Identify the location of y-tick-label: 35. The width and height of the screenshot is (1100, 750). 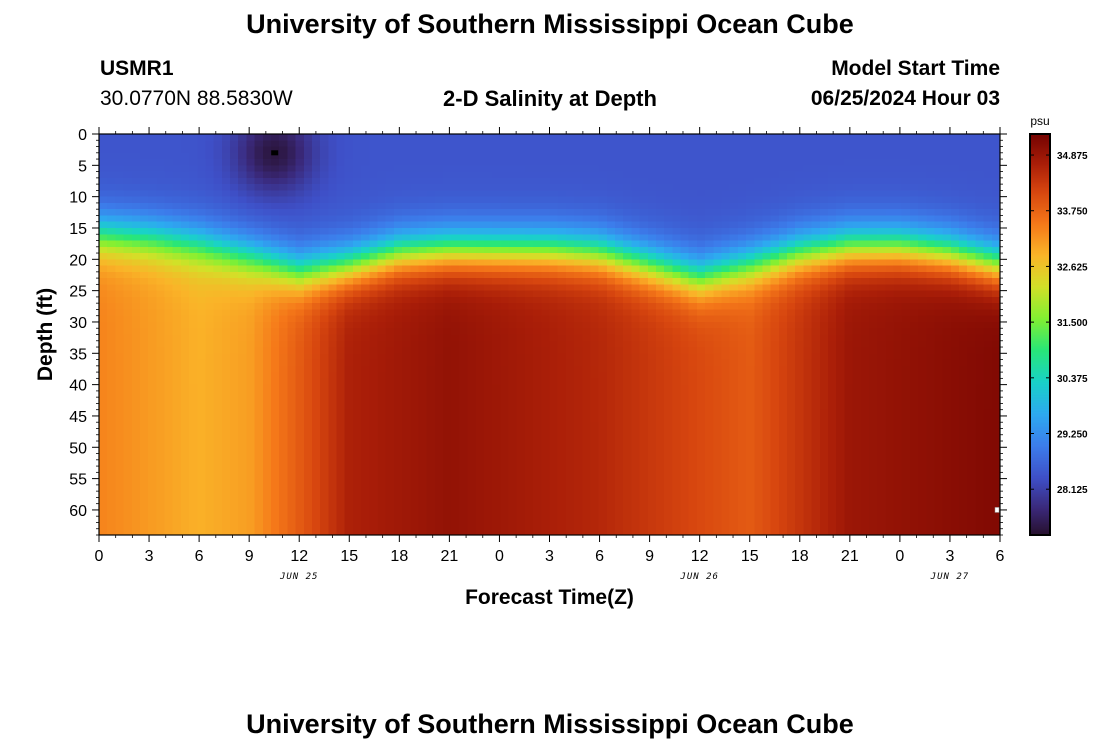
(78, 354).